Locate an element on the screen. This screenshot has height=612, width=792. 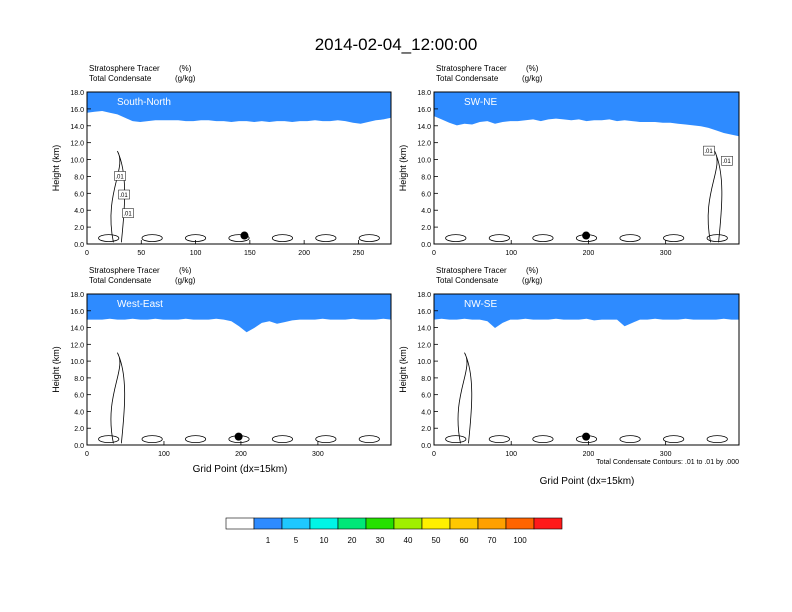
field-unit: (%) is located at coordinates (532, 270).